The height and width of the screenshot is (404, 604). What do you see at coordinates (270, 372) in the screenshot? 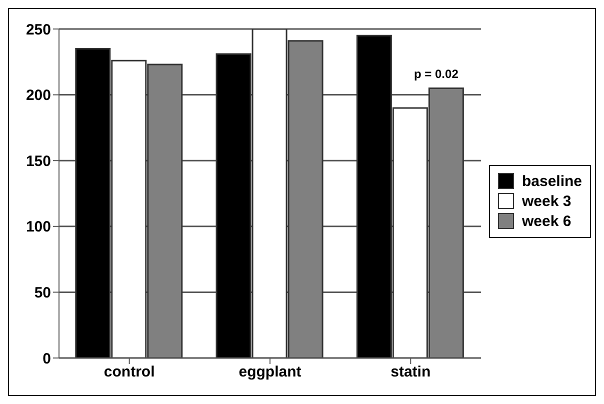
I see `x-tick-label: eggplant` at bounding box center [270, 372].